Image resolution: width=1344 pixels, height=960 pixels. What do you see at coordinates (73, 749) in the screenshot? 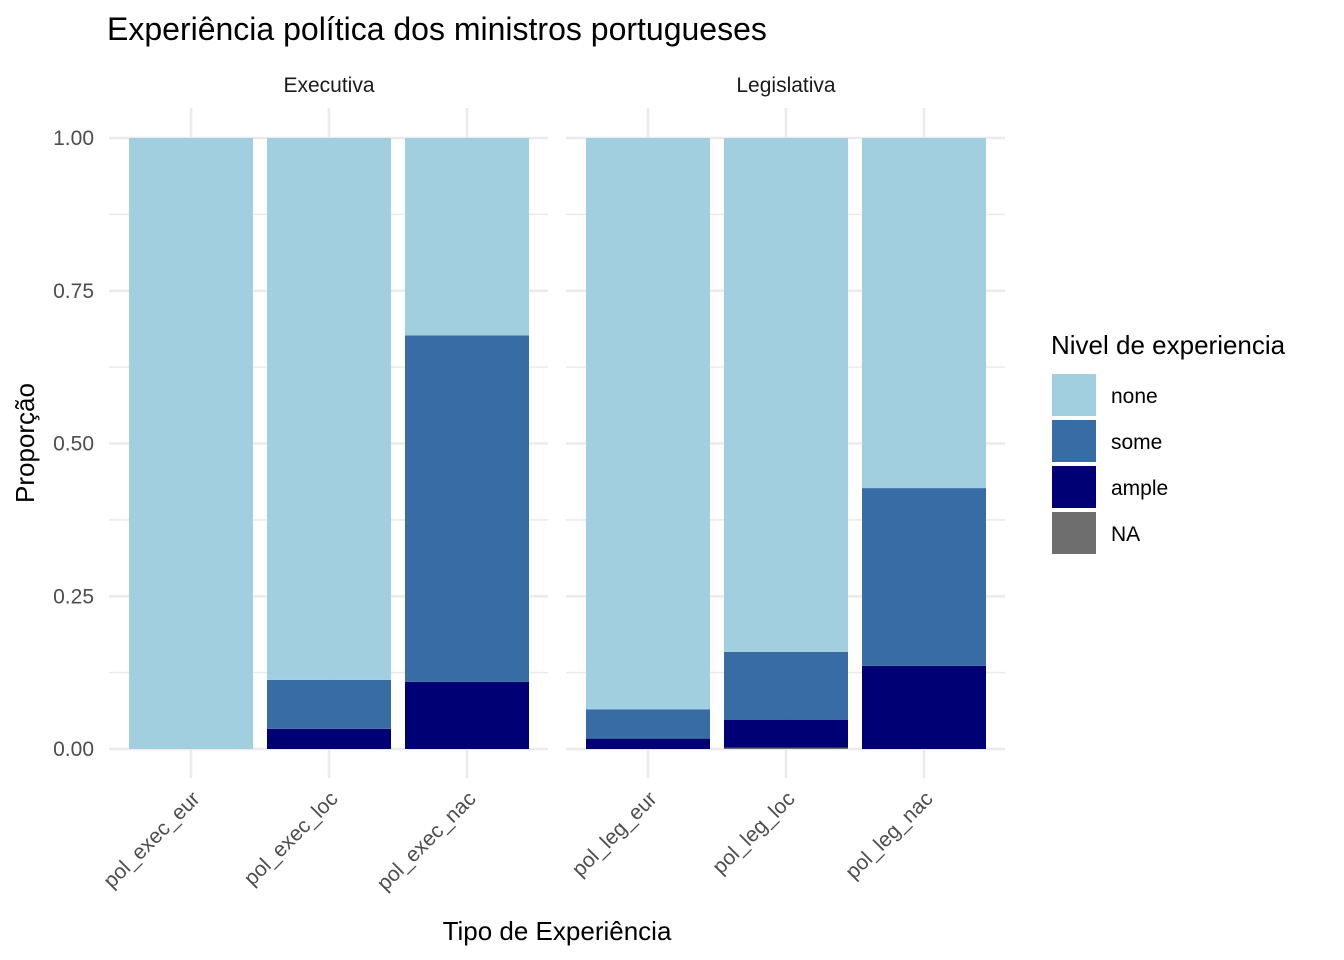
I see `y-tick-label: 0.00` at bounding box center [73, 749].